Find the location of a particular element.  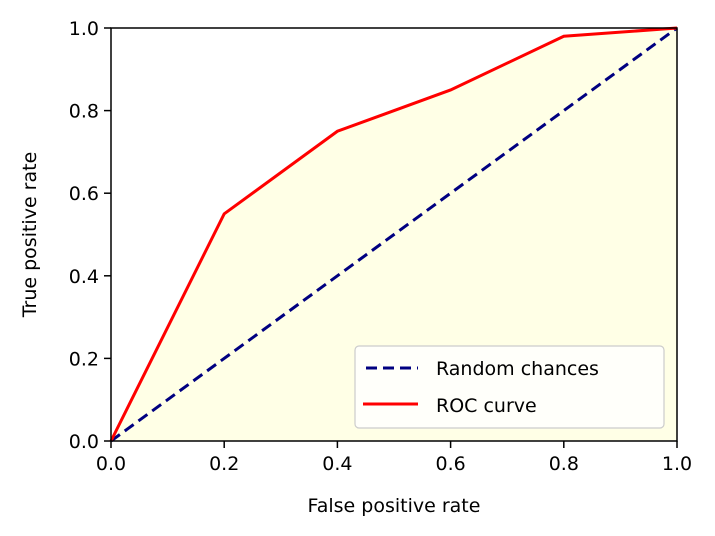

x-tick-label: 0.2 is located at coordinates (224, 464).